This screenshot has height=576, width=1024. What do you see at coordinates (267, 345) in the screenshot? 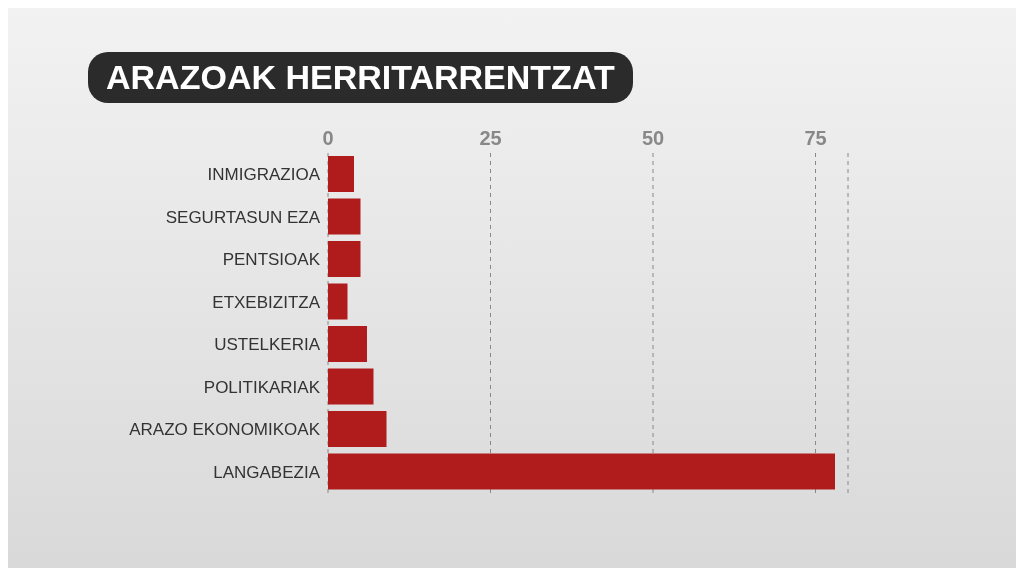
I see `y-tick-label: USTELKERIA` at bounding box center [267, 345].